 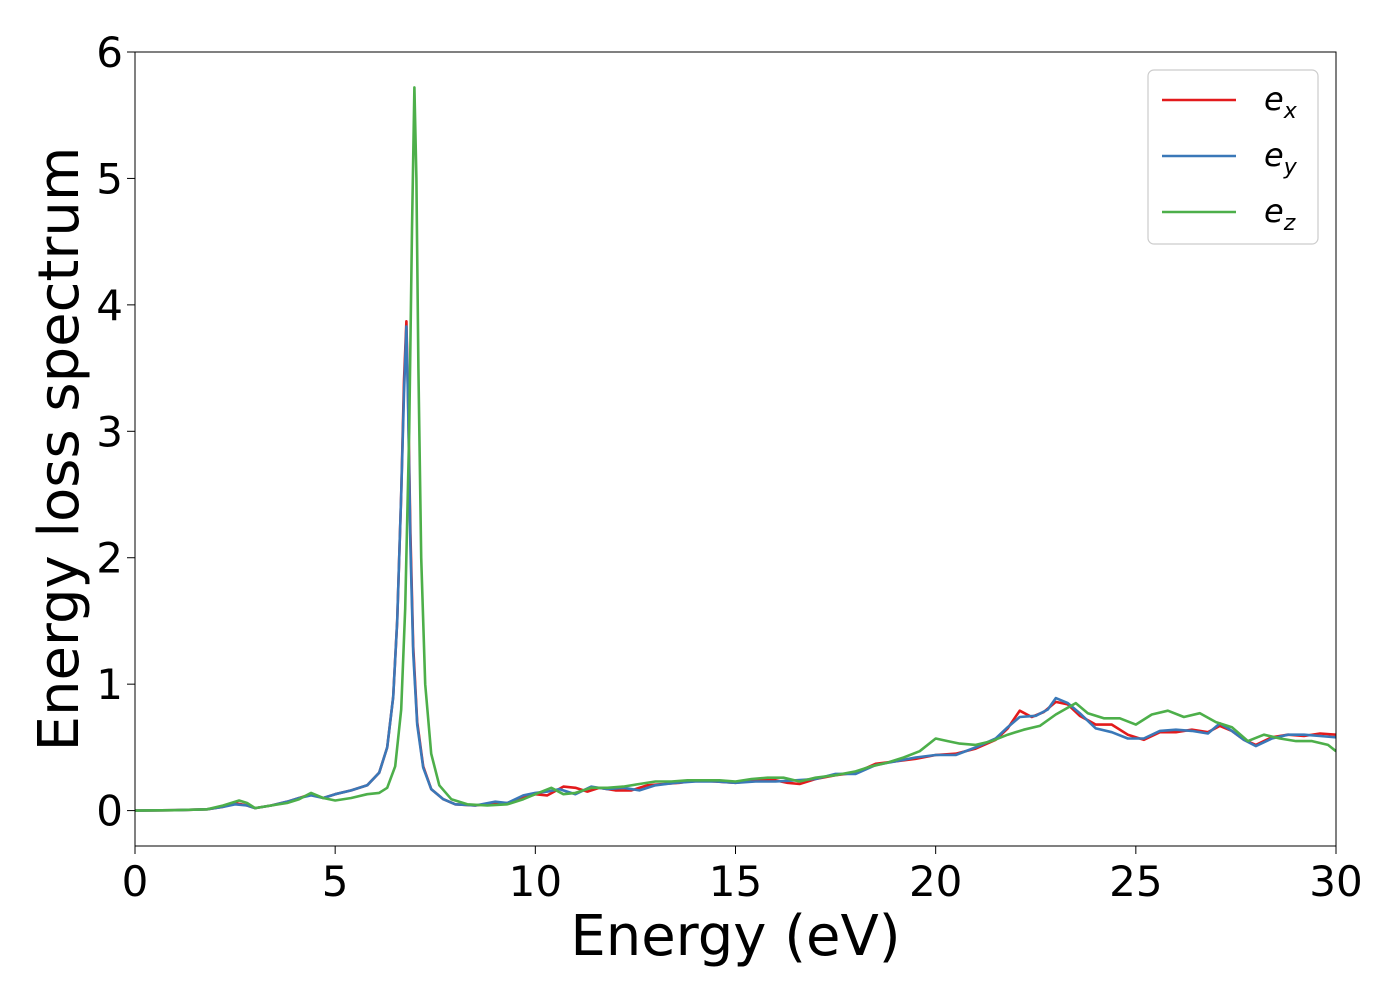 What do you see at coordinates (59, 449) in the screenshot?
I see `y-axis-label: Energy loss spectrum` at bounding box center [59, 449].